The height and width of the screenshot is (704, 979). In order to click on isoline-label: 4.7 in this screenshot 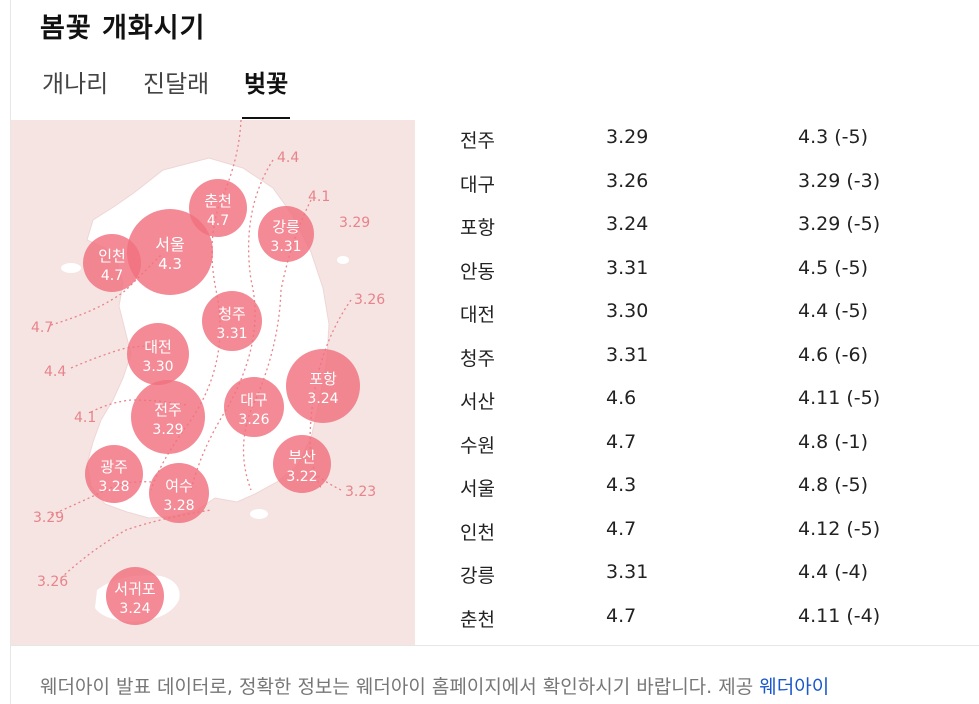, I will do `click(42, 328)`.